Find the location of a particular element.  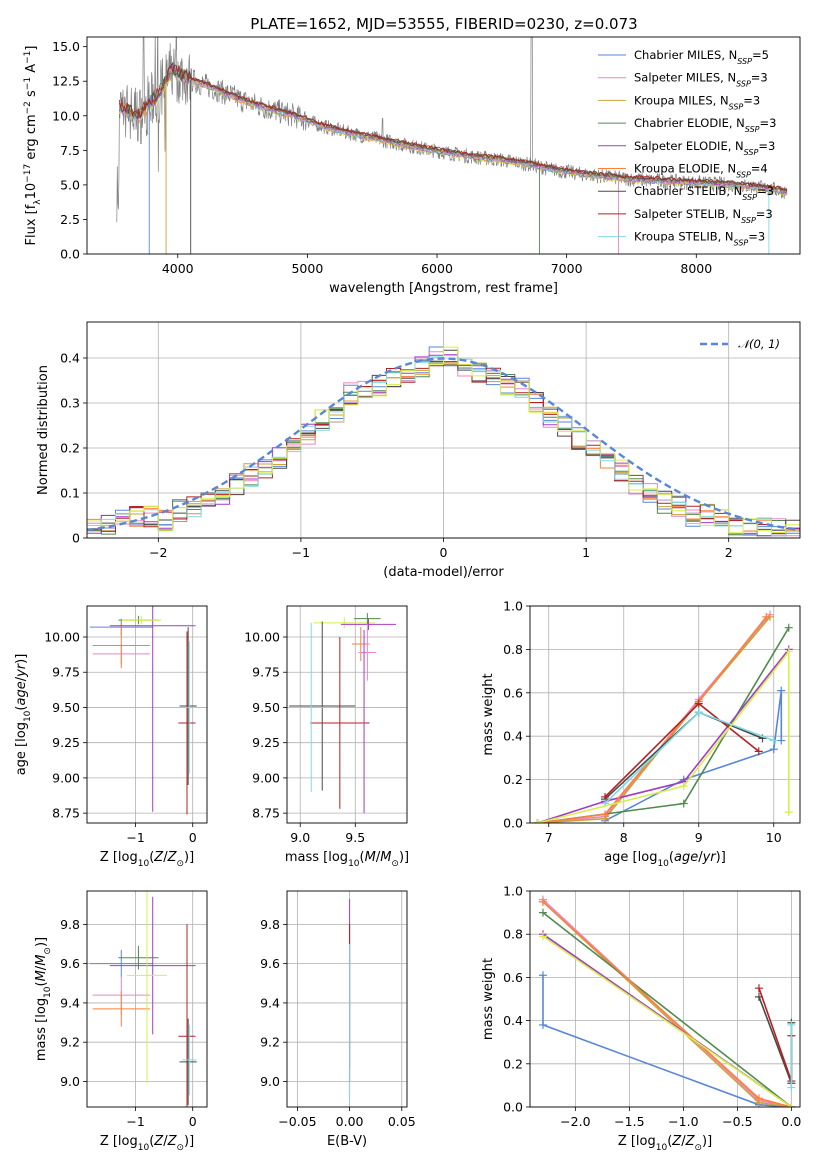

mass-vs-z-ytick-label: 9.2 is located at coordinates (70, 1042).